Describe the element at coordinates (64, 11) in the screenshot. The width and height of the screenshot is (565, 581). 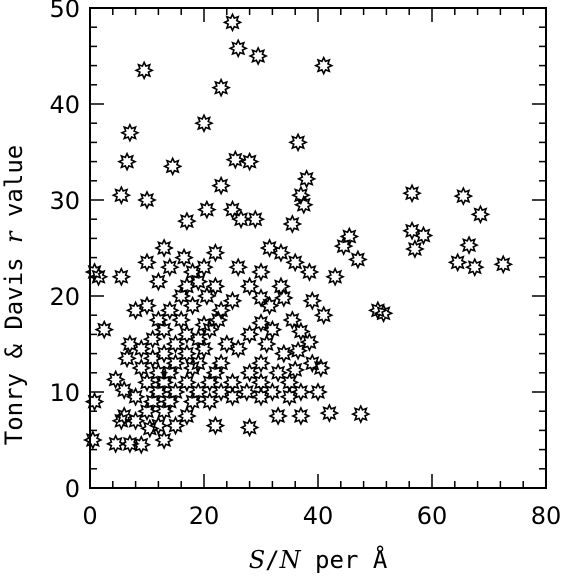
I see `y-tick-label: 50` at that location.